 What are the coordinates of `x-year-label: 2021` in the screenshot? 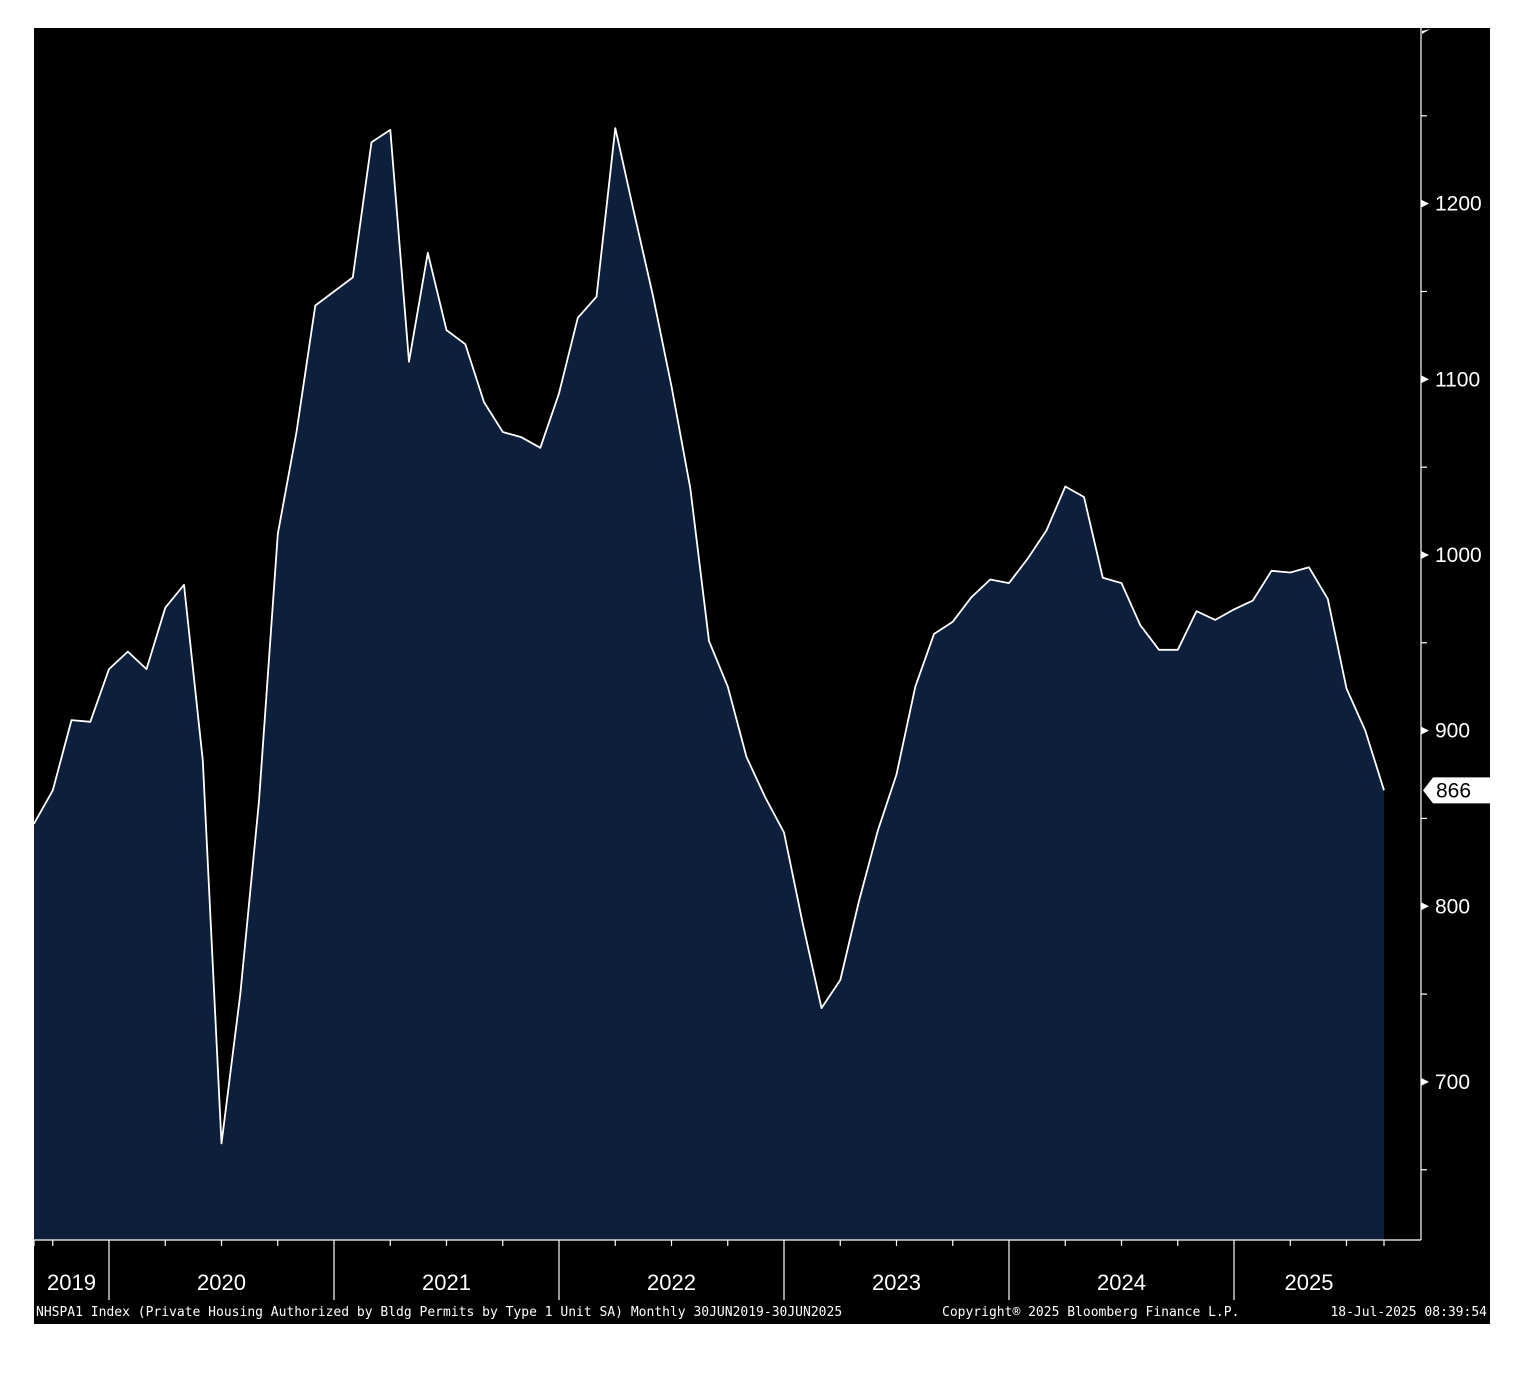 It's located at (446, 1282).